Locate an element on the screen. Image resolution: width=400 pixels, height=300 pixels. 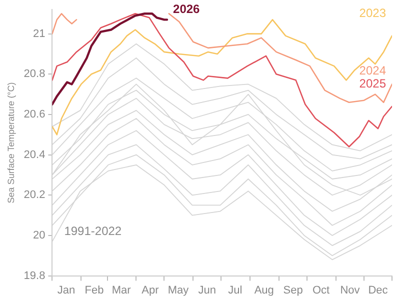
x-tick-label: Nov is located at coordinates (350, 290).